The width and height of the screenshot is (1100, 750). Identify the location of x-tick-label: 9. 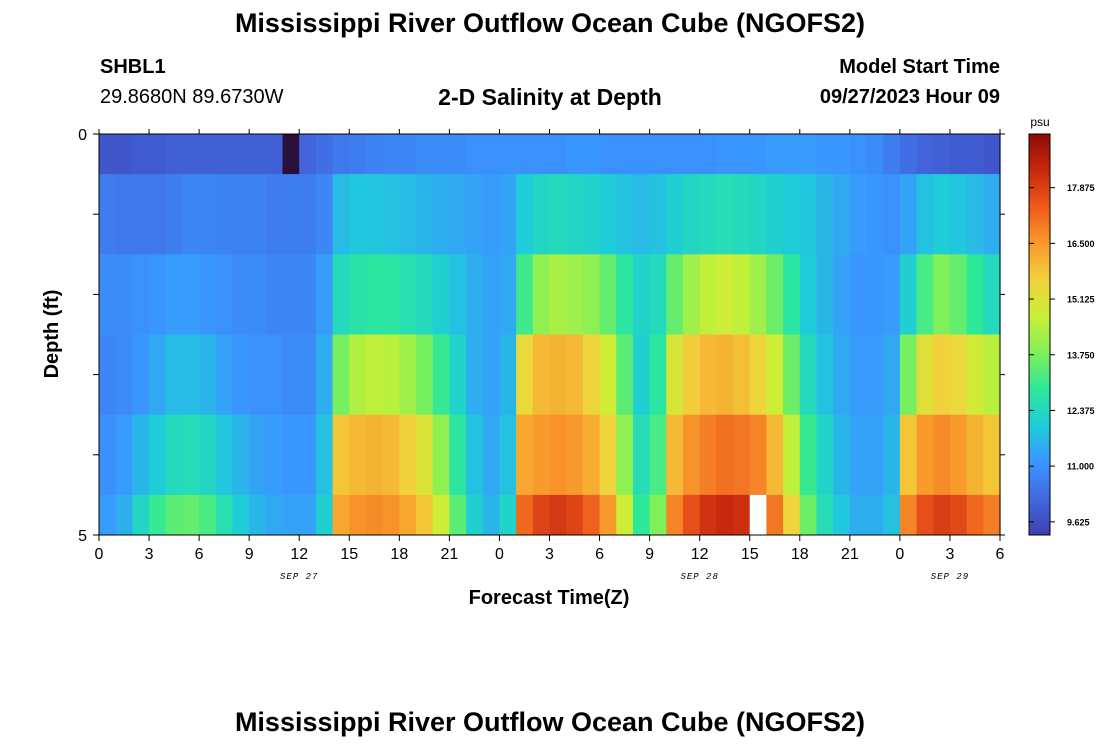
(249, 554).